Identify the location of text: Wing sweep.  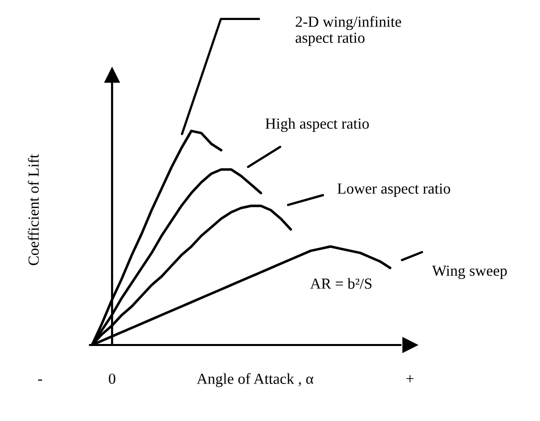
(469, 273).